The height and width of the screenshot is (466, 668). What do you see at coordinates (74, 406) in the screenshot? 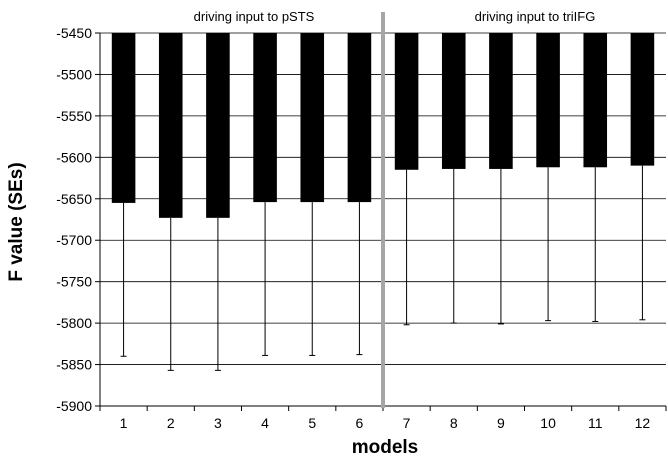
I see `y-tick-label: -5900` at bounding box center [74, 406].